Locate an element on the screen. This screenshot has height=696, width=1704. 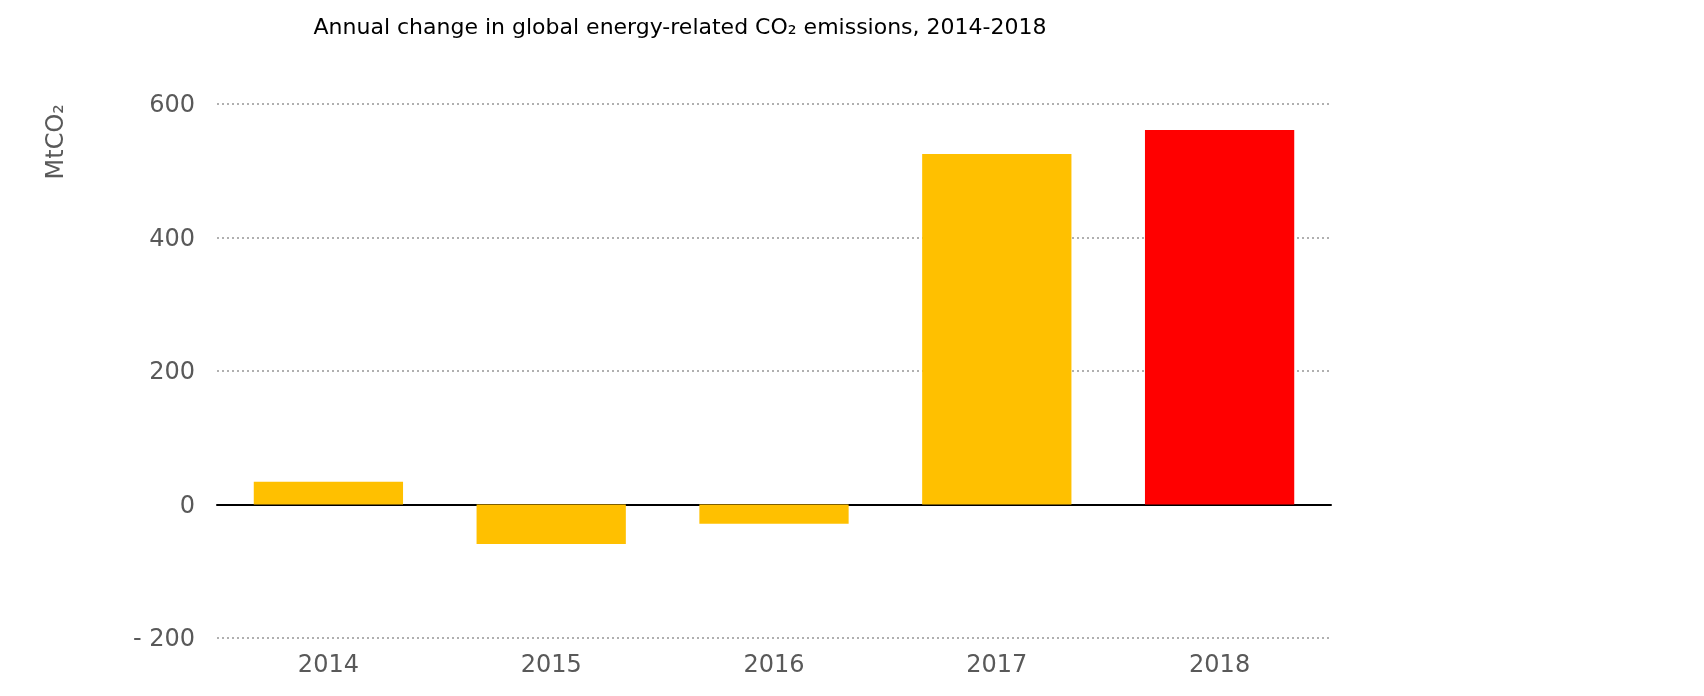
x-tick-label: 2017 is located at coordinates (997, 664).